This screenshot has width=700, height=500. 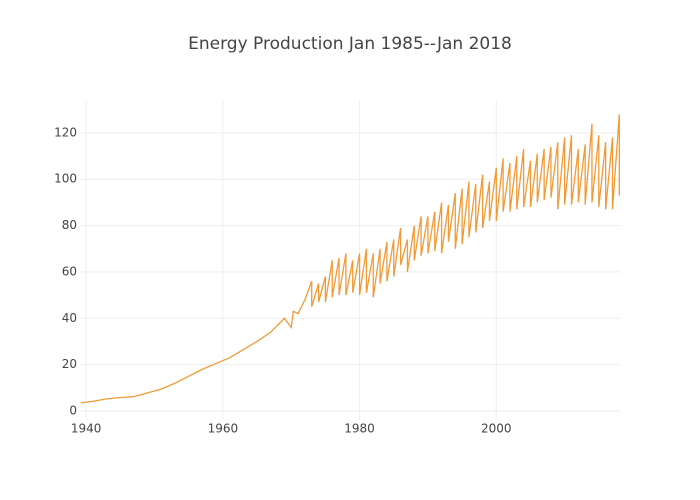 What do you see at coordinates (69, 271) in the screenshot?
I see `y-tick-label: 60` at bounding box center [69, 271].